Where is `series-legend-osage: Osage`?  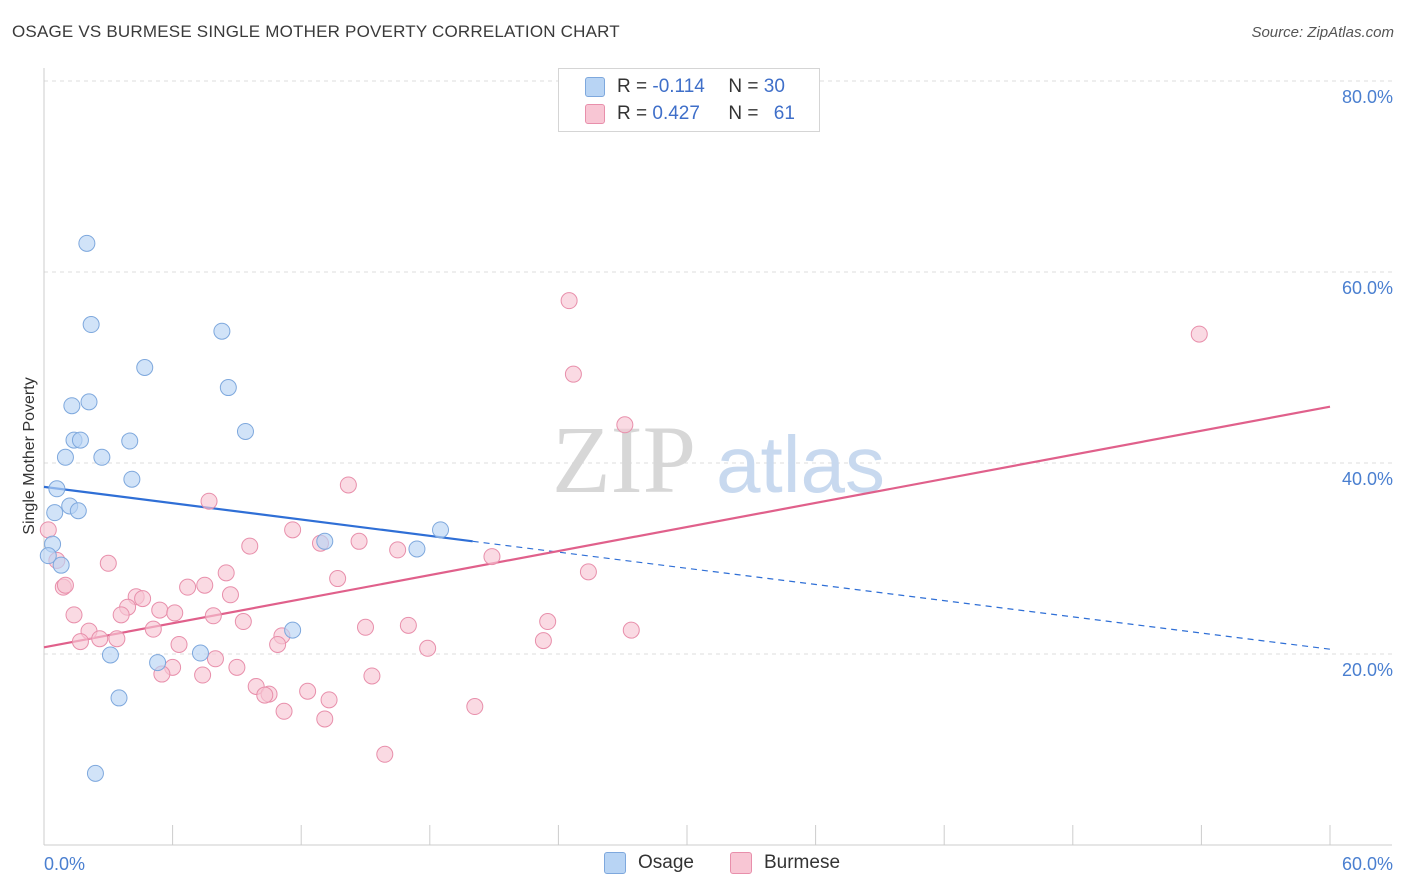 series-legend-osage: Osage is located at coordinates (649, 863).